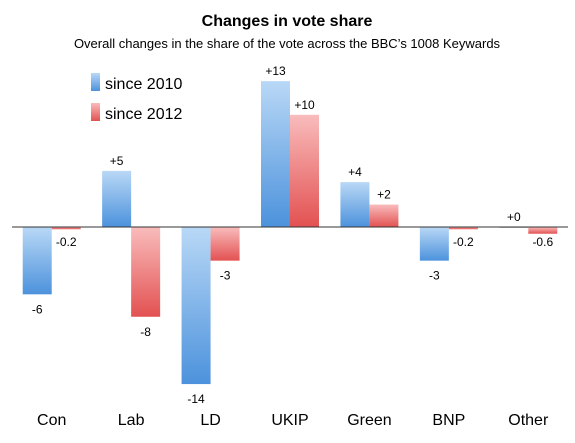 This screenshot has width=575, height=443. What do you see at coordinates (37, 309) in the screenshot?
I see `value-label-con-series-1: -6` at bounding box center [37, 309].